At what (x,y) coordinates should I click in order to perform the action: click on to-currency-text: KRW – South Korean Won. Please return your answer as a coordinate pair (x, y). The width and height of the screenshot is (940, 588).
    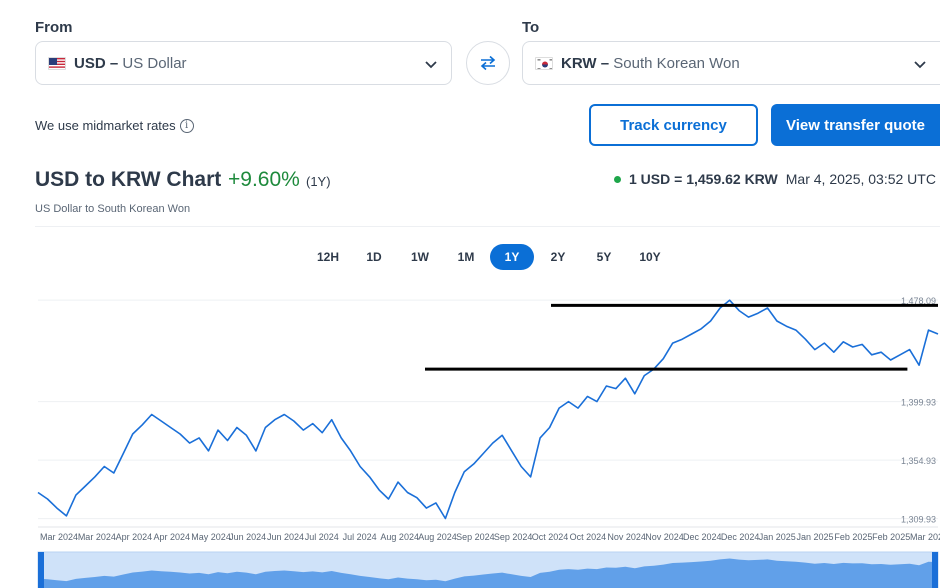
    Looking at the image, I should click on (650, 63).